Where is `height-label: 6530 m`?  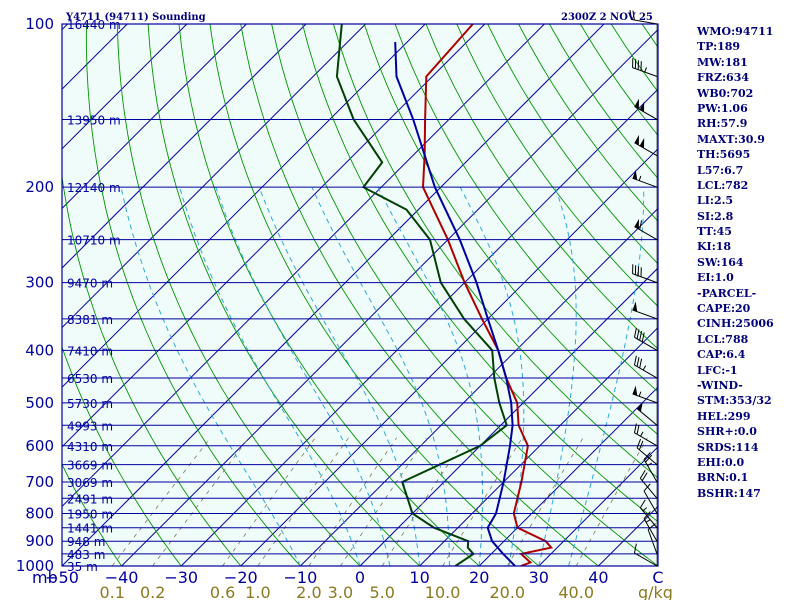
height-label: 6530 m is located at coordinates (90, 379).